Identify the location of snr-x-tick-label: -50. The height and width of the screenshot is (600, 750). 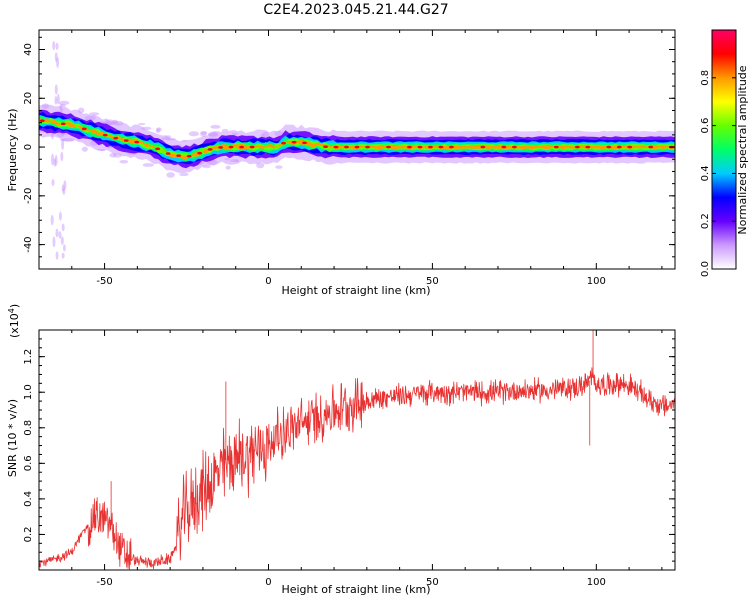
(104, 582).